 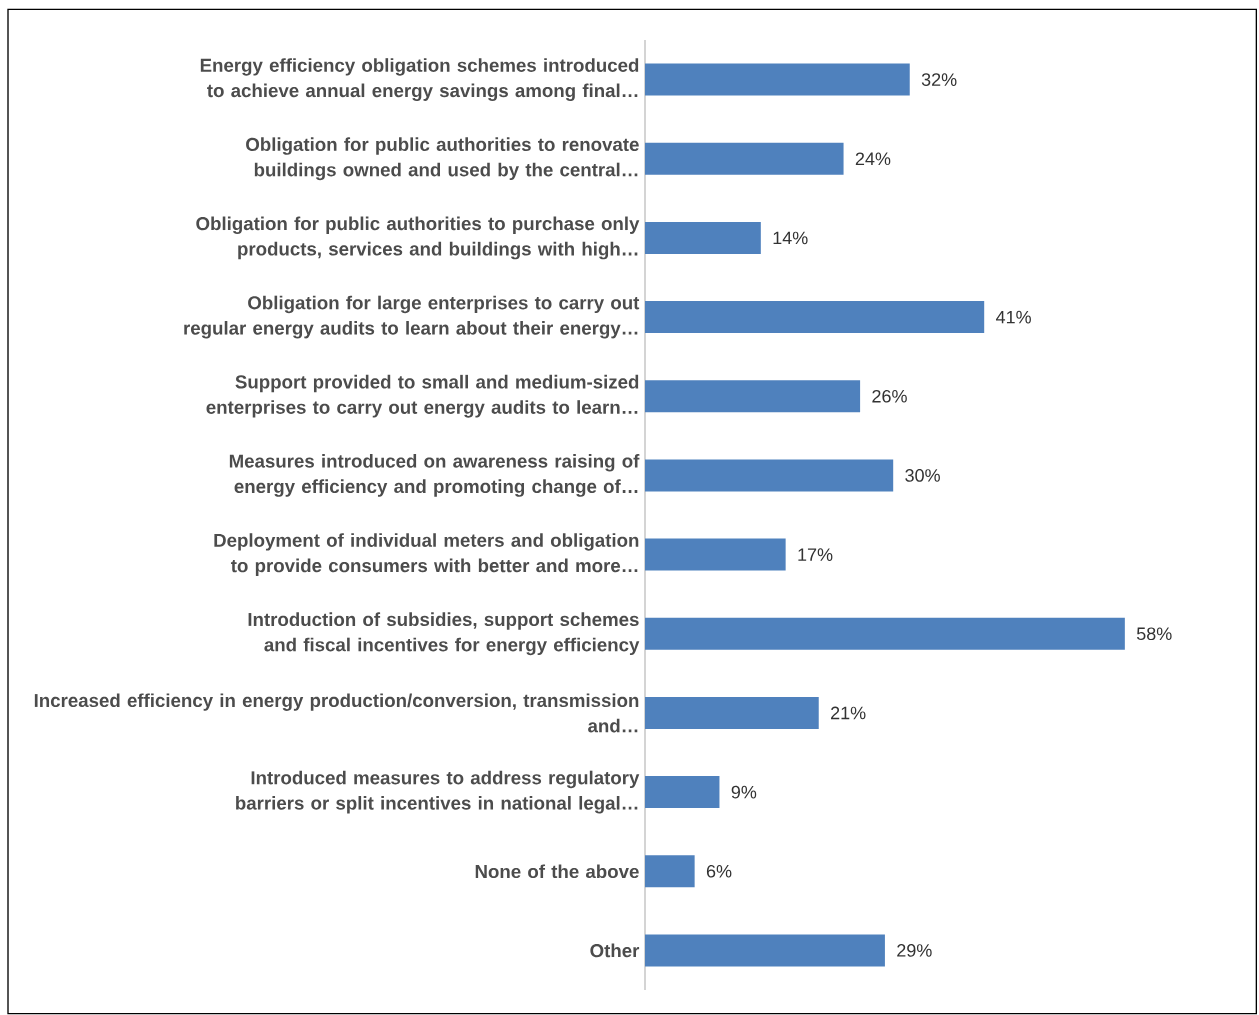 What do you see at coordinates (444, 634) in the screenshot?
I see `y-tick-label: Introduction of subsidies, support schemes and fiscal incentives for energy efficiency` at bounding box center [444, 634].